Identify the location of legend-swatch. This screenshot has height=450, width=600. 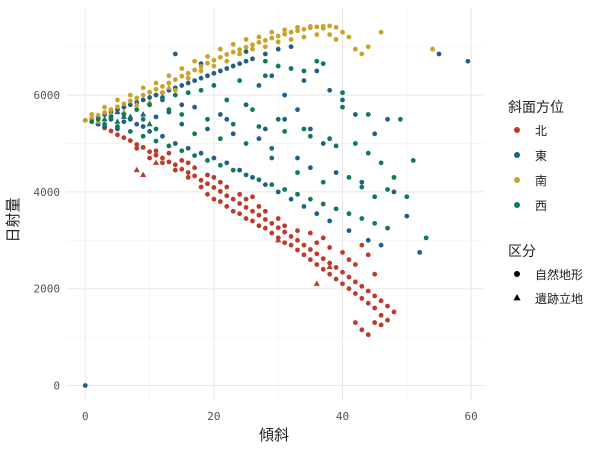
(517, 180).